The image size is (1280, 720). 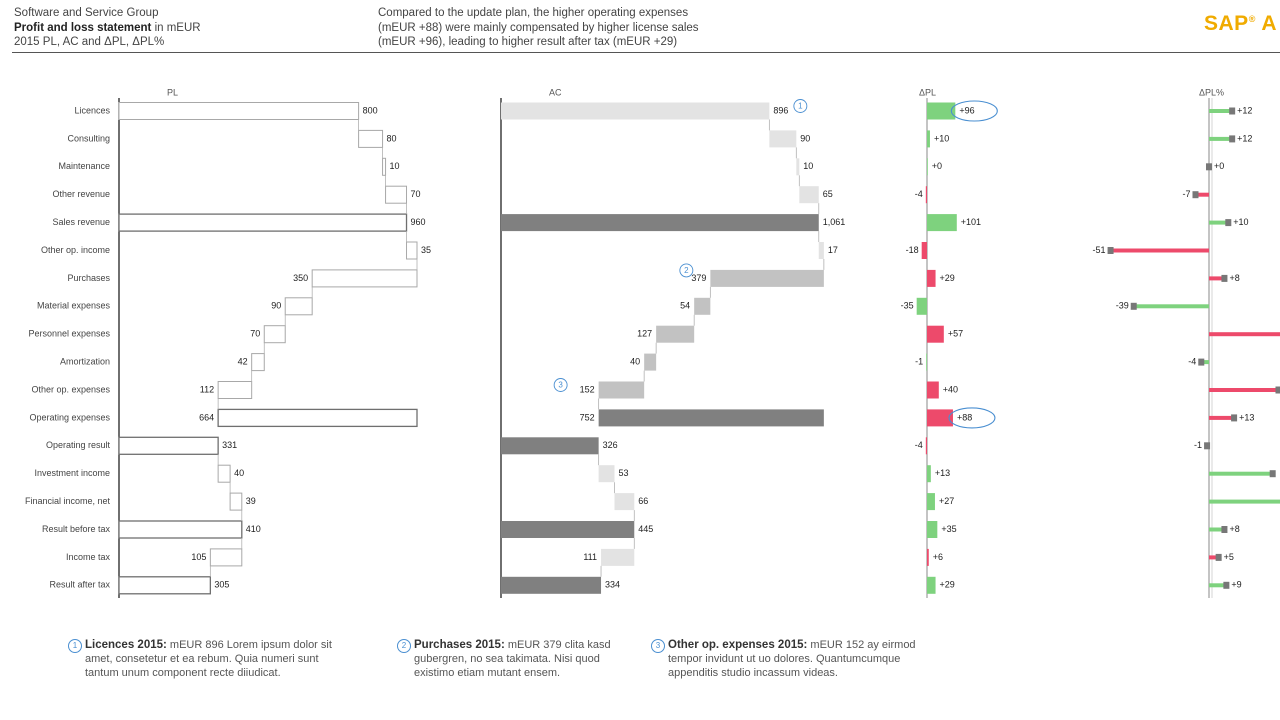 What do you see at coordinates (79, 585) in the screenshot?
I see `category-label-result-after-tax: Result after tax` at bounding box center [79, 585].